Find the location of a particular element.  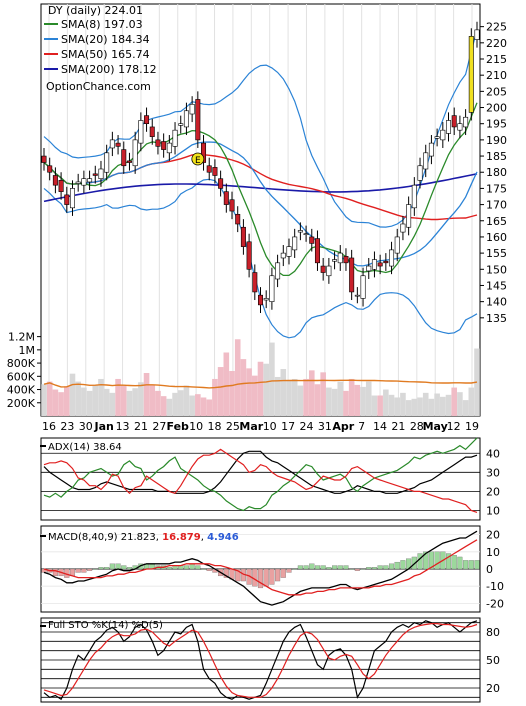

x-tick-label: 18 is located at coordinates (215, 426).